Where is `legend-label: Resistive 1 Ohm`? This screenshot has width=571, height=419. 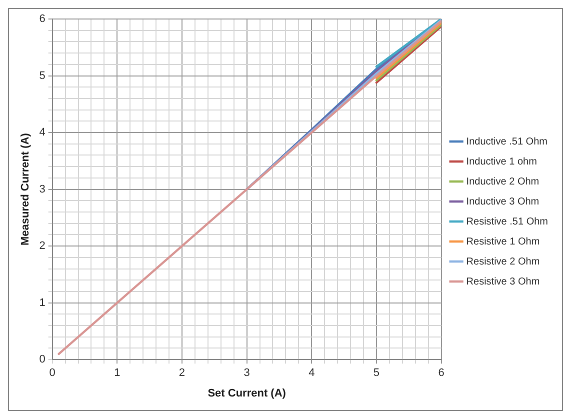
legend-label: Resistive 1 Ohm is located at coordinates (503, 242).